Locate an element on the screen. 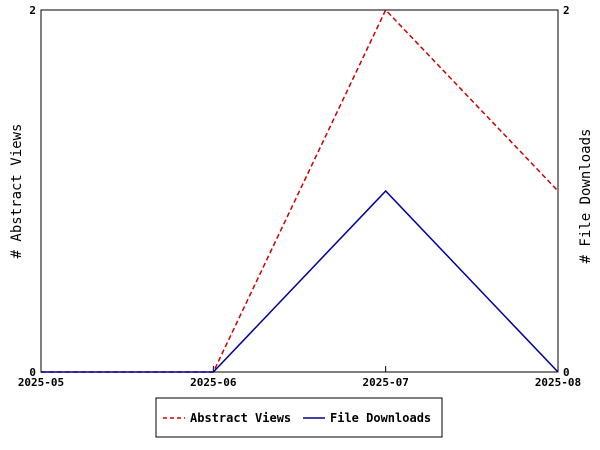  right-y-axis-title: # File Downloads is located at coordinates (586, 196).